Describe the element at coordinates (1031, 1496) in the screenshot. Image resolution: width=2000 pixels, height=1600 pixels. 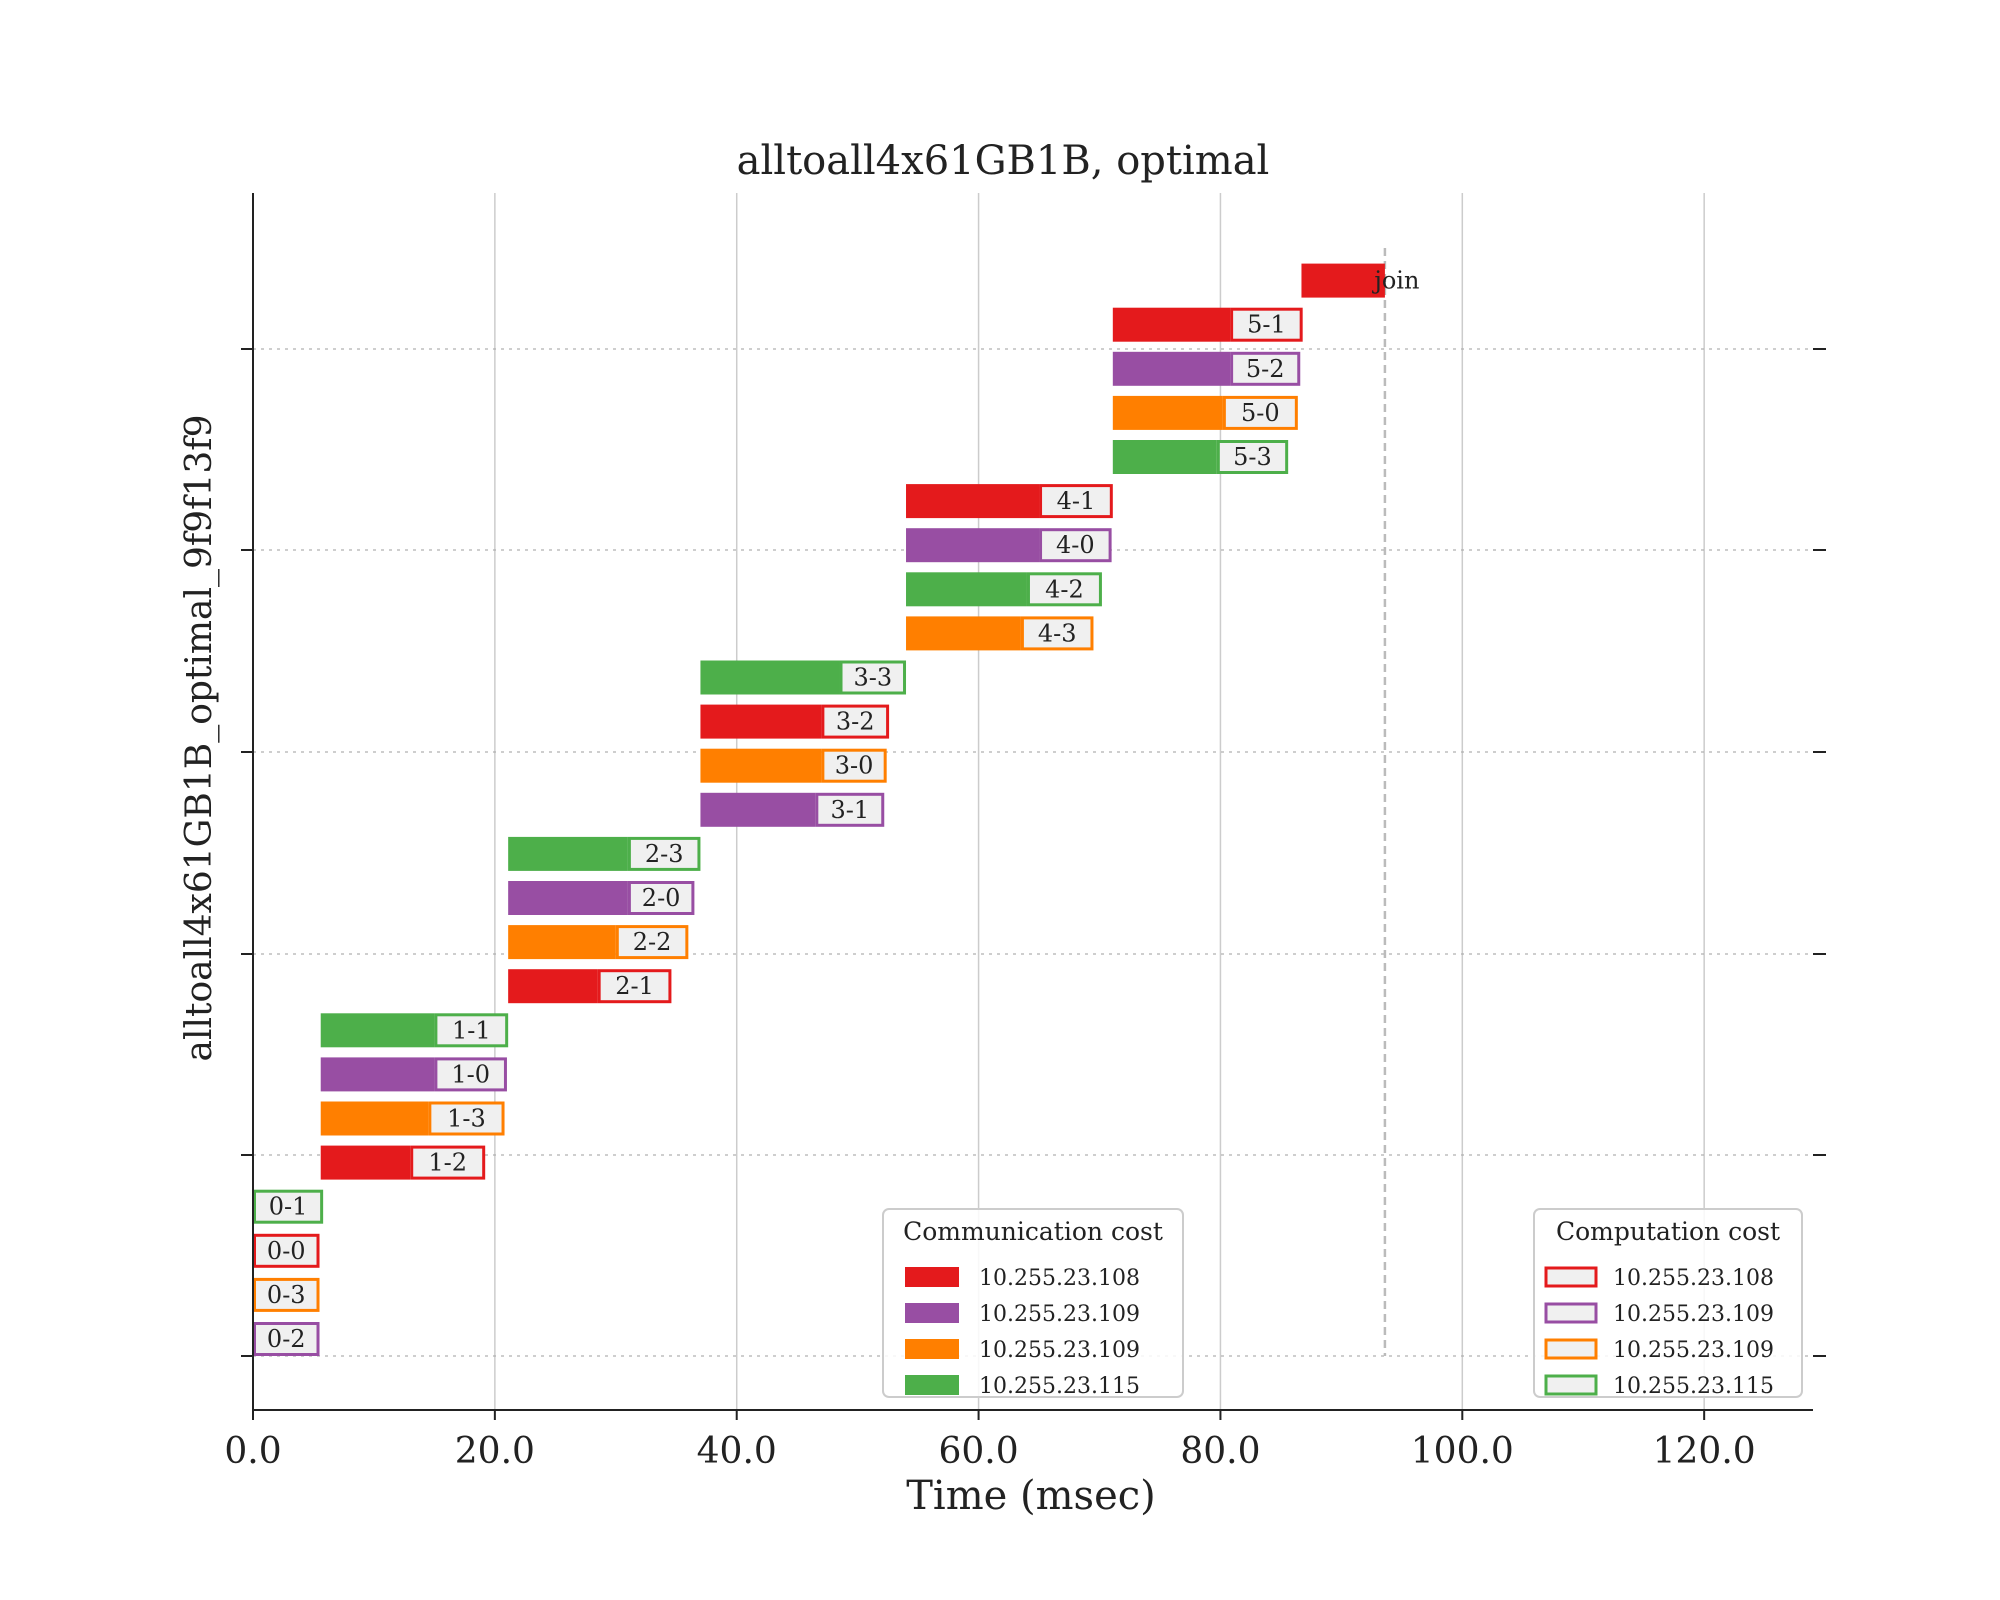
I see `x-axis-label: Time (msec)` at that location.